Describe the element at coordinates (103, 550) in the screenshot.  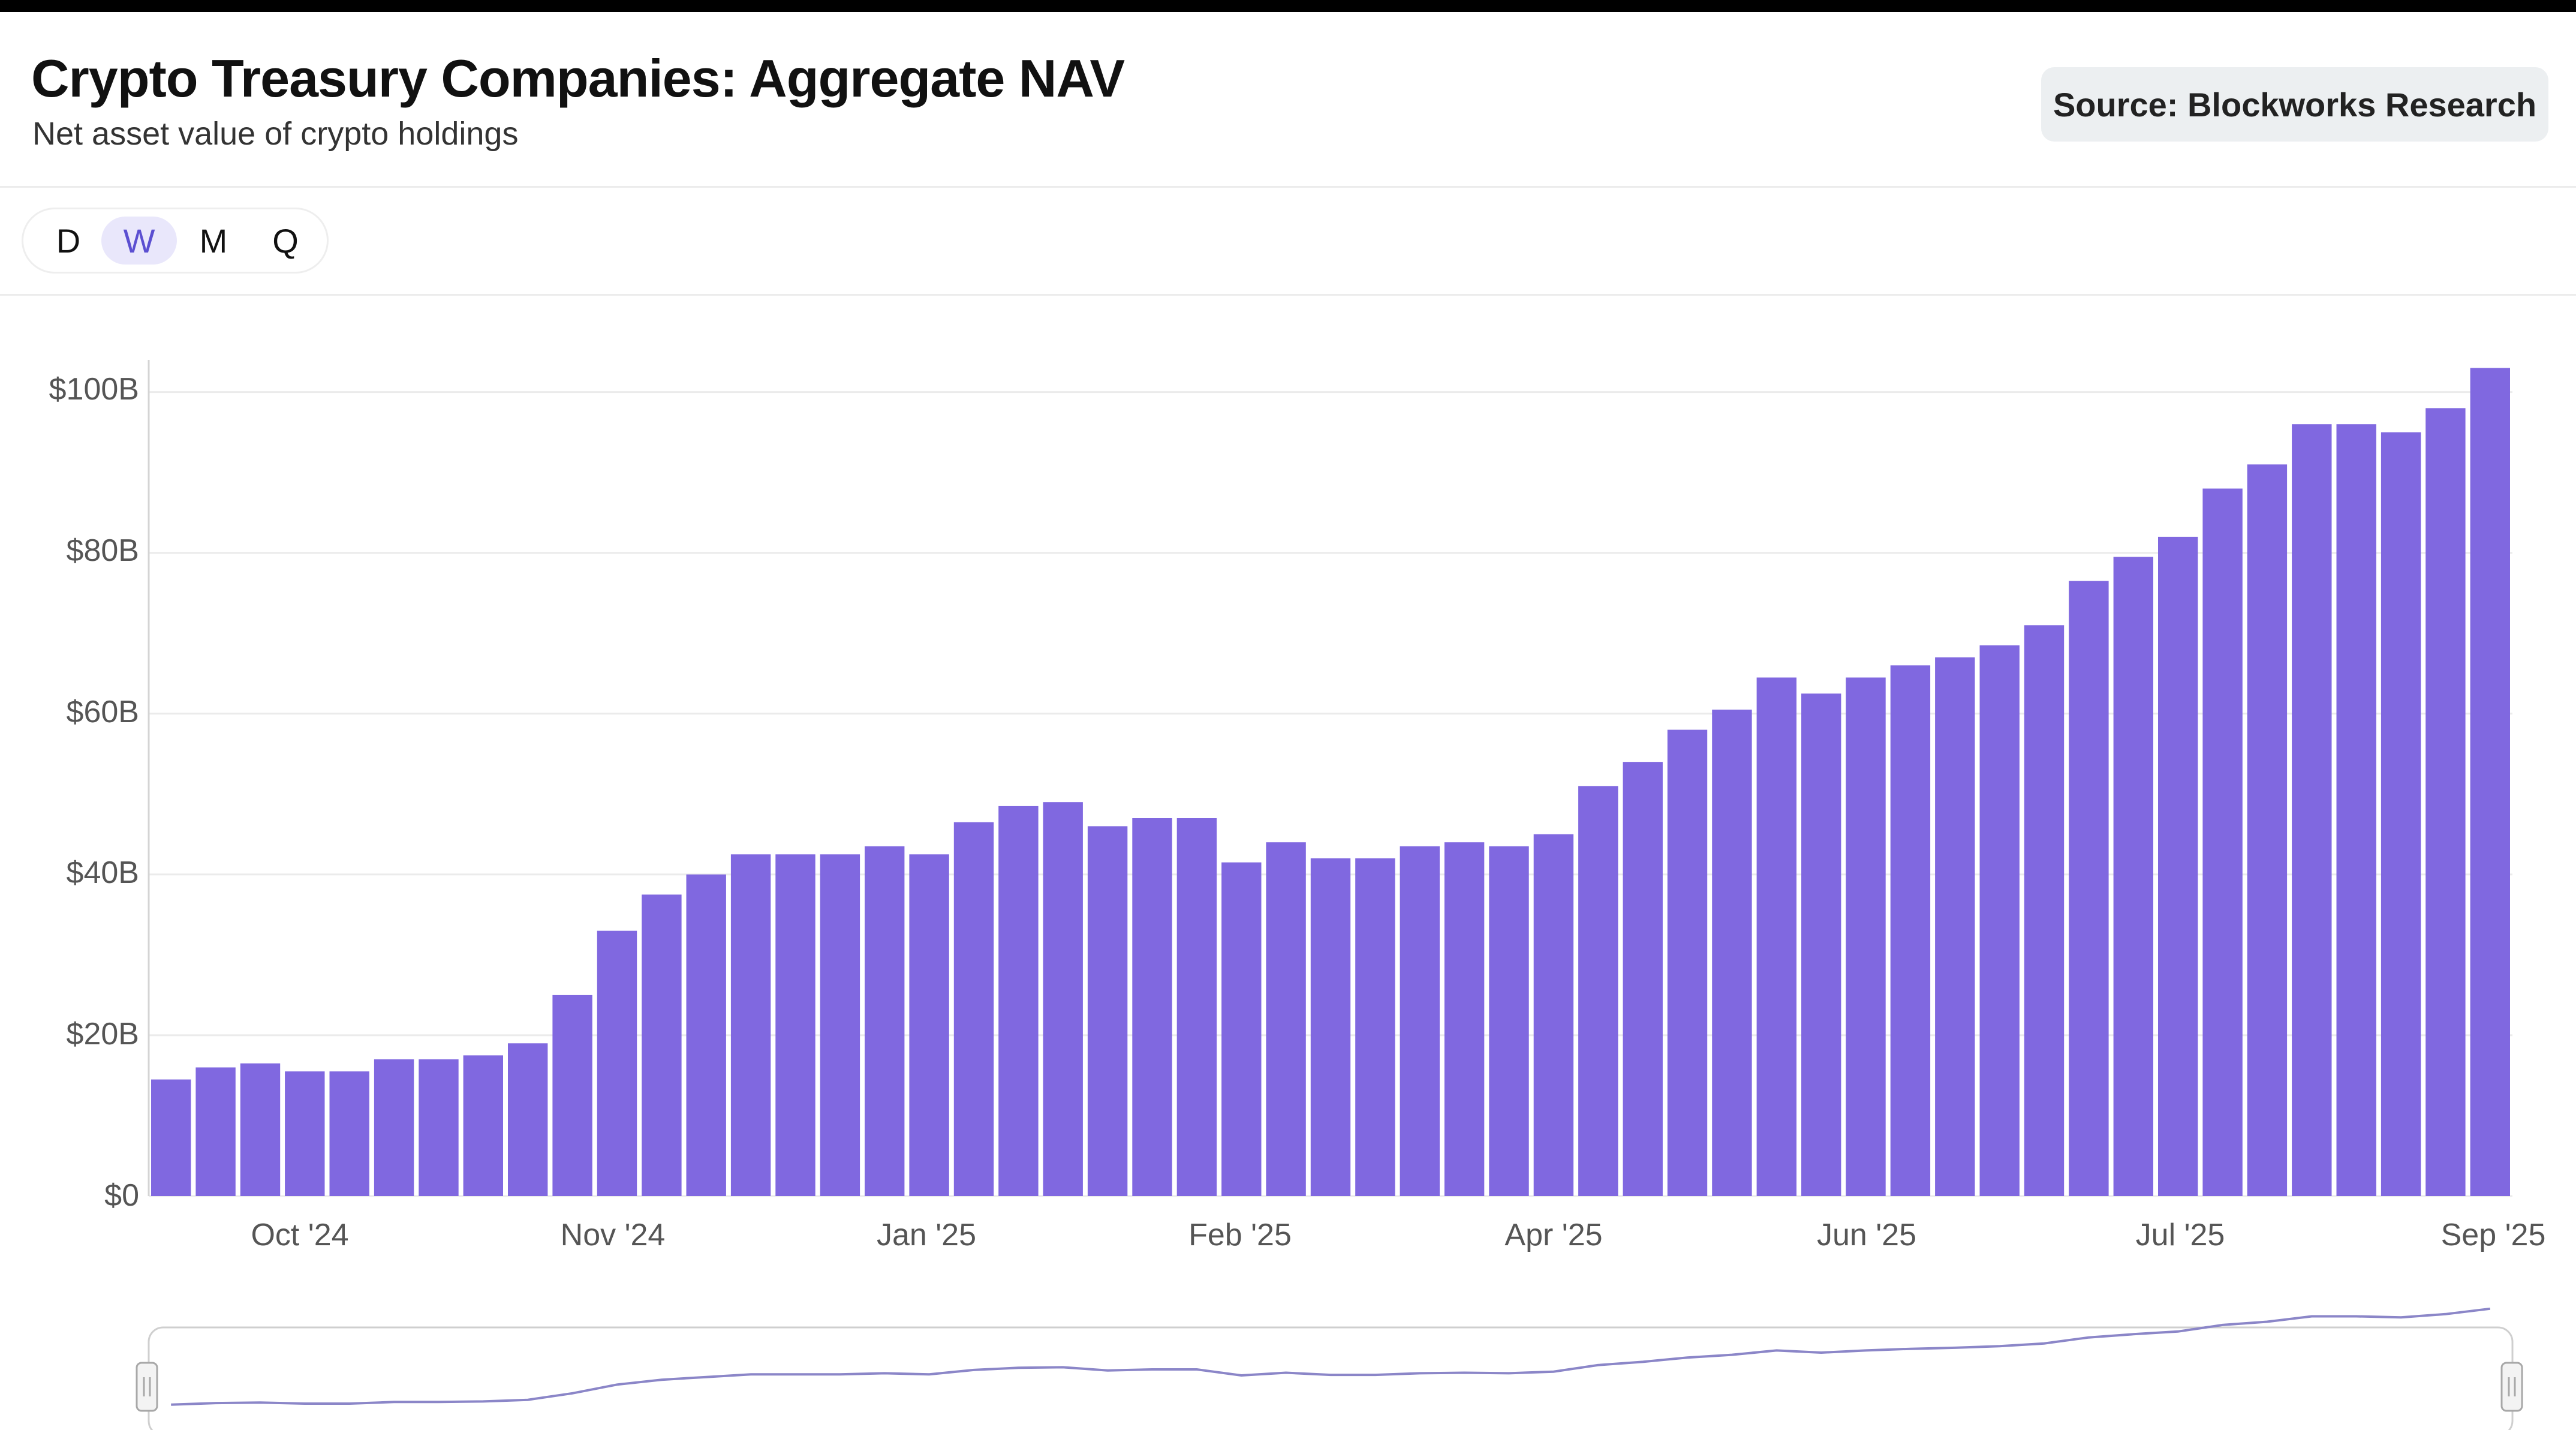
I see `y-tick-label: $80B` at that location.